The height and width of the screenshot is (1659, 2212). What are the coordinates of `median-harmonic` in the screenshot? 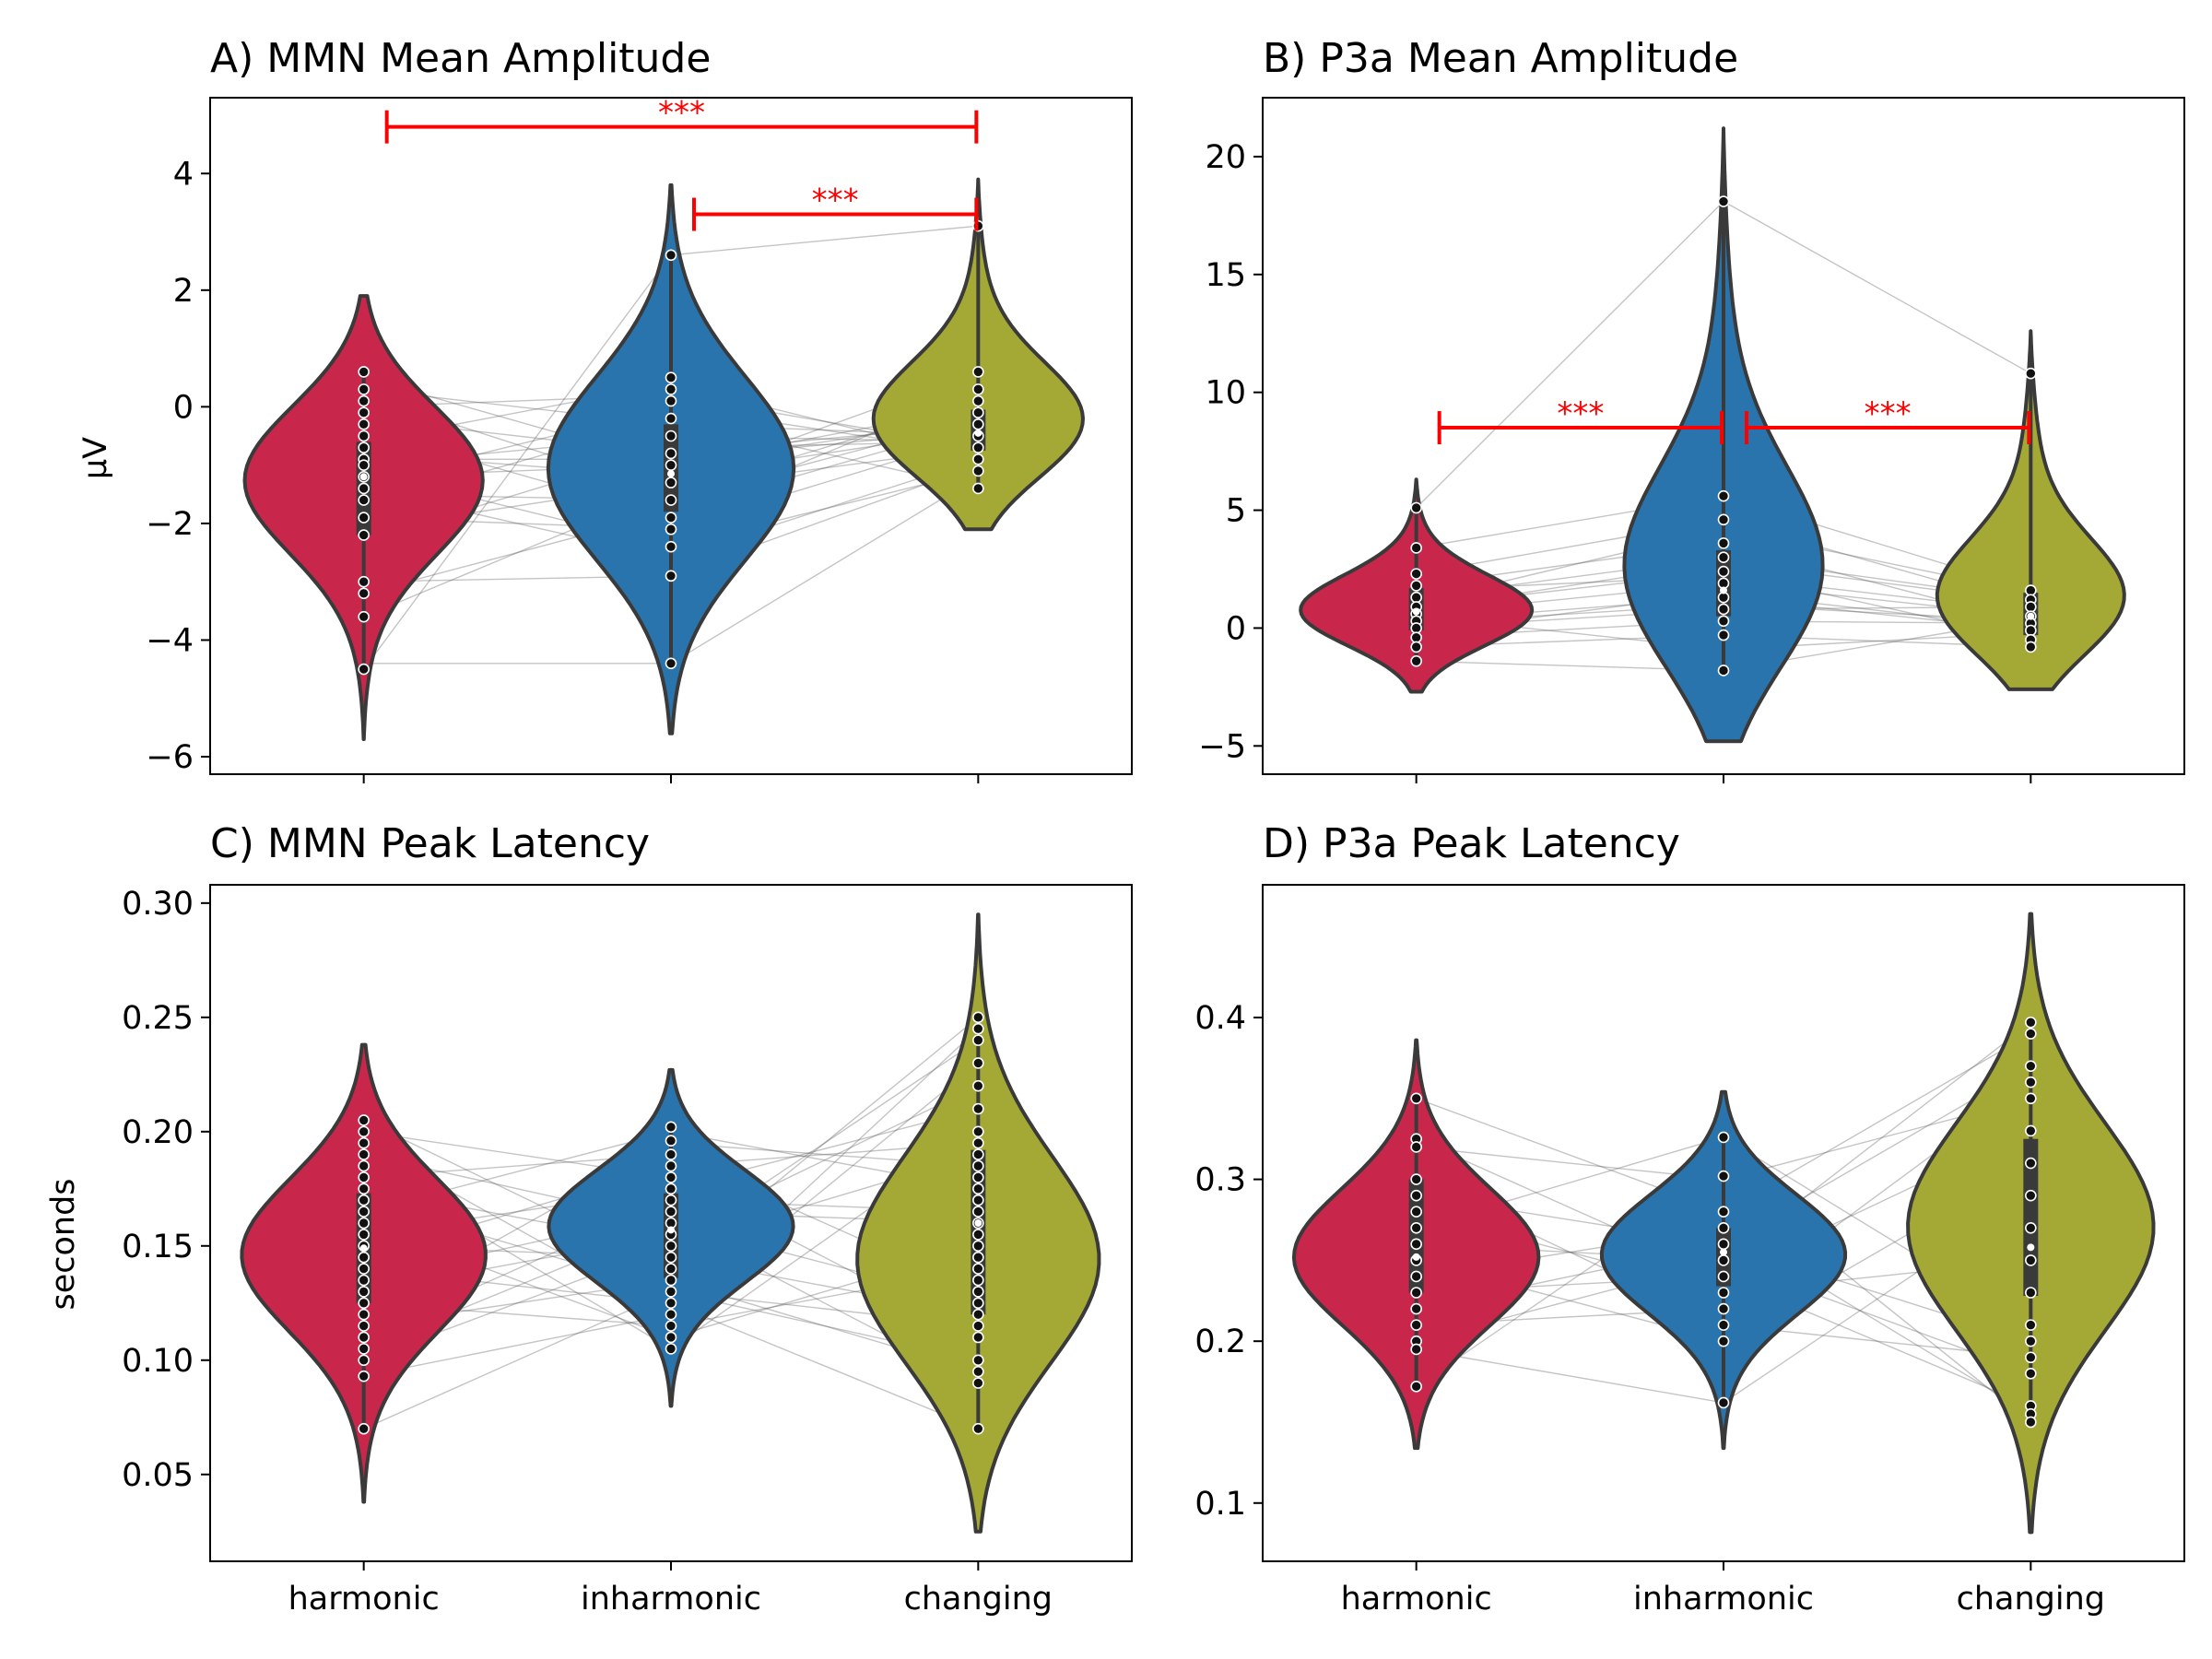 It's located at (1416, 1257).